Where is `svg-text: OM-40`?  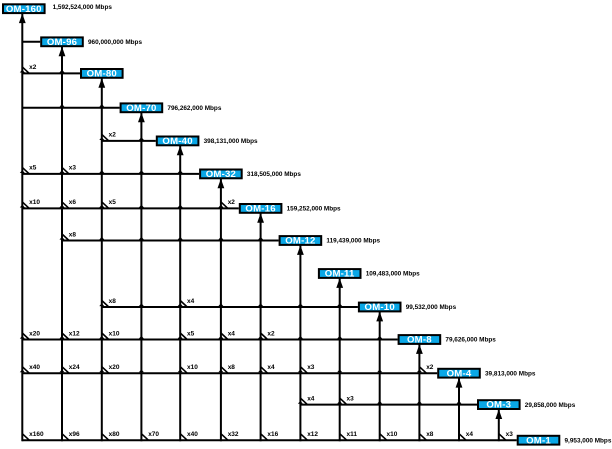 svg-text: OM-40 is located at coordinates (177, 141).